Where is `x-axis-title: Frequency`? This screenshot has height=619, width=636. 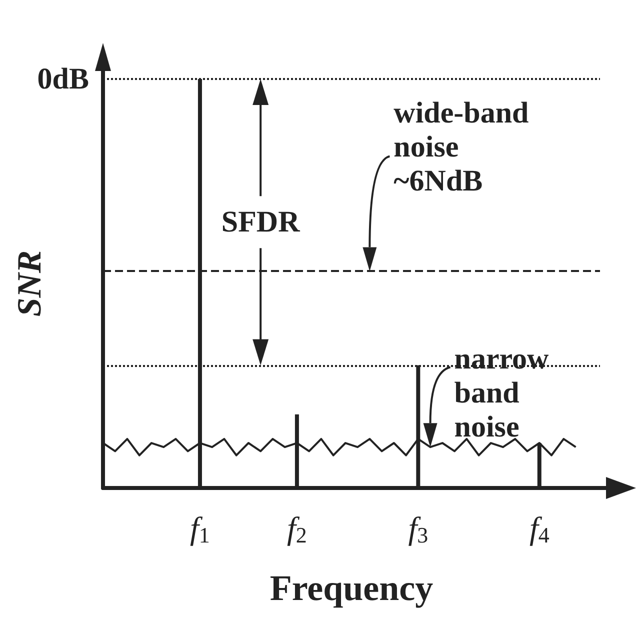 x-axis-title: Frequency is located at coordinates (352, 588).